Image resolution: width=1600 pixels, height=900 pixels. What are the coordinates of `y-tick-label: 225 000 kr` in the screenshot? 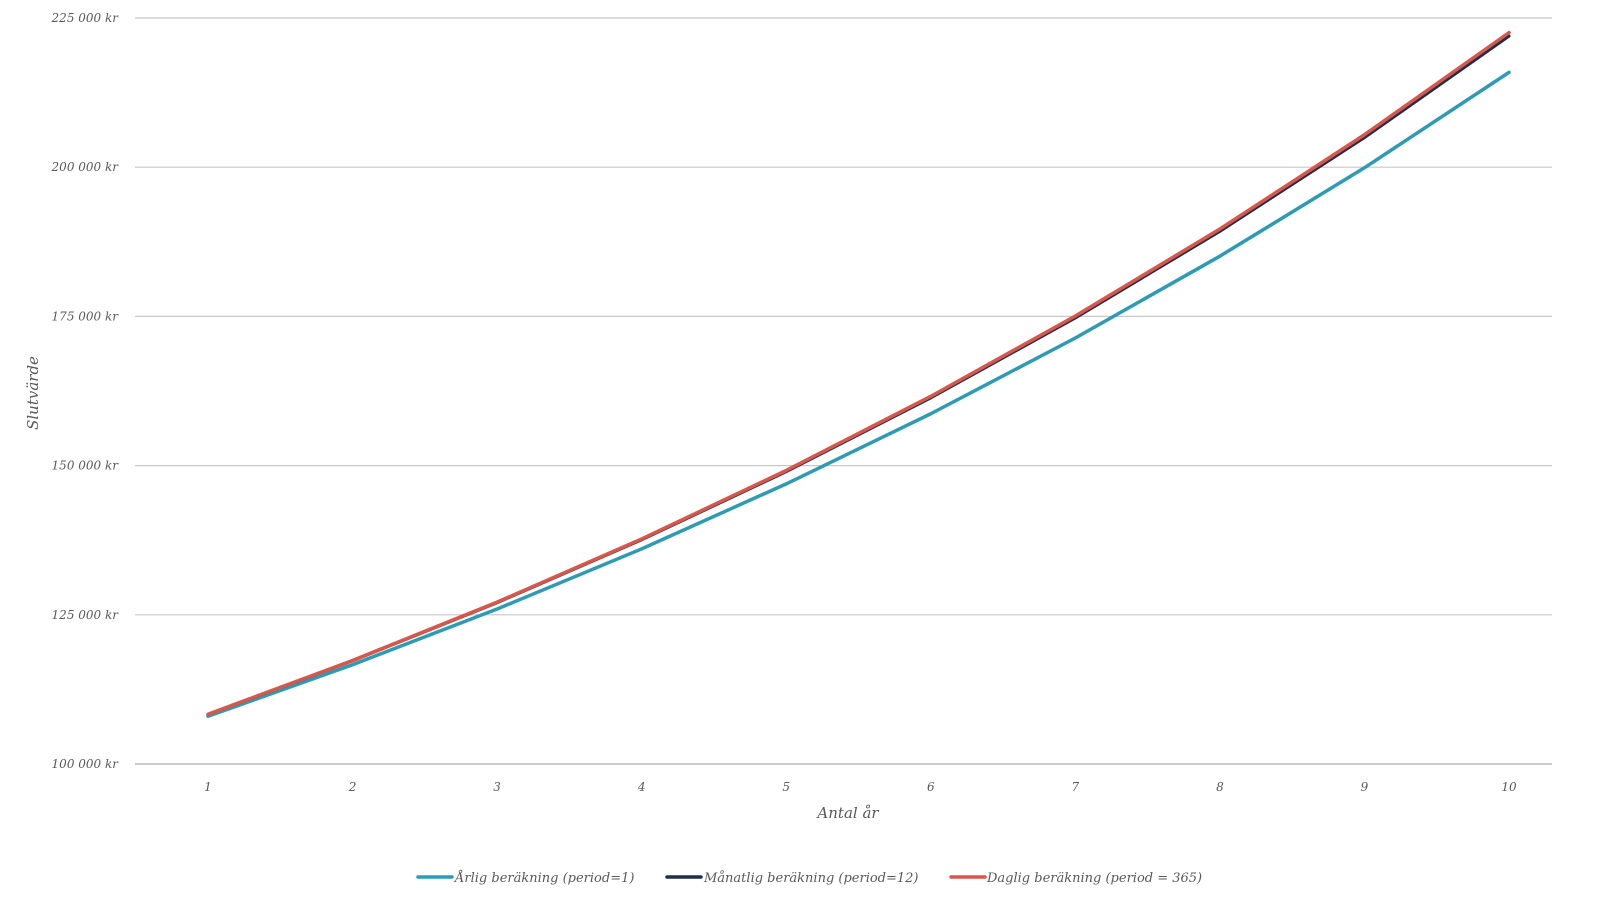 It's located at (85, 18).